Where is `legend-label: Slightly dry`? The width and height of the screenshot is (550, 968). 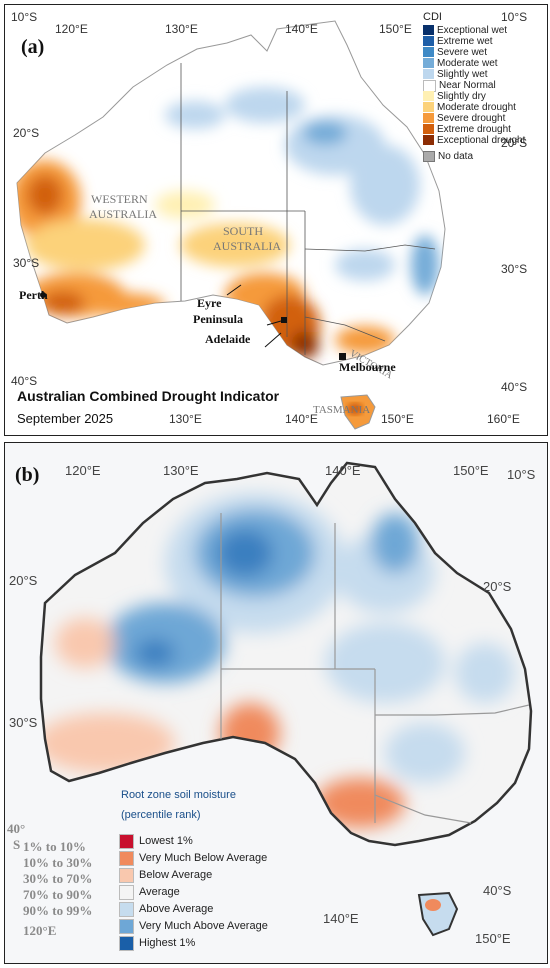 legend-label: Slightly dry is located at coordinates (461, 96).